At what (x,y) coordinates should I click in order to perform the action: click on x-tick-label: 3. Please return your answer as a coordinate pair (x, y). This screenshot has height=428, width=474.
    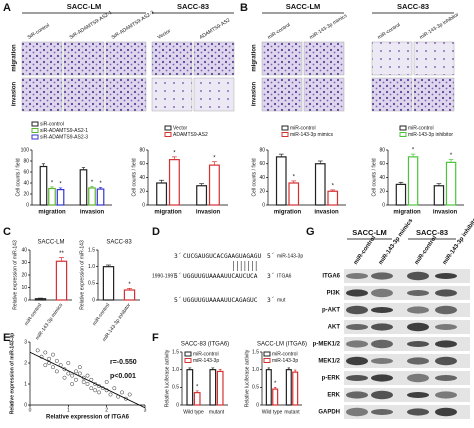
    Looking at the image, I should click on (145, 410).